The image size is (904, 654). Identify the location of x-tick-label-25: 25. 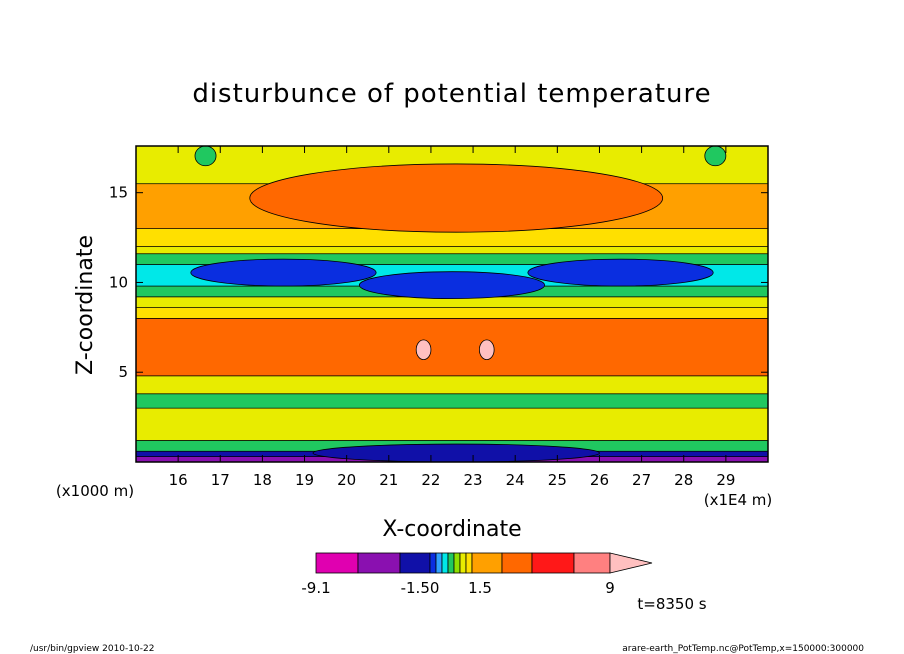
(557, 480).